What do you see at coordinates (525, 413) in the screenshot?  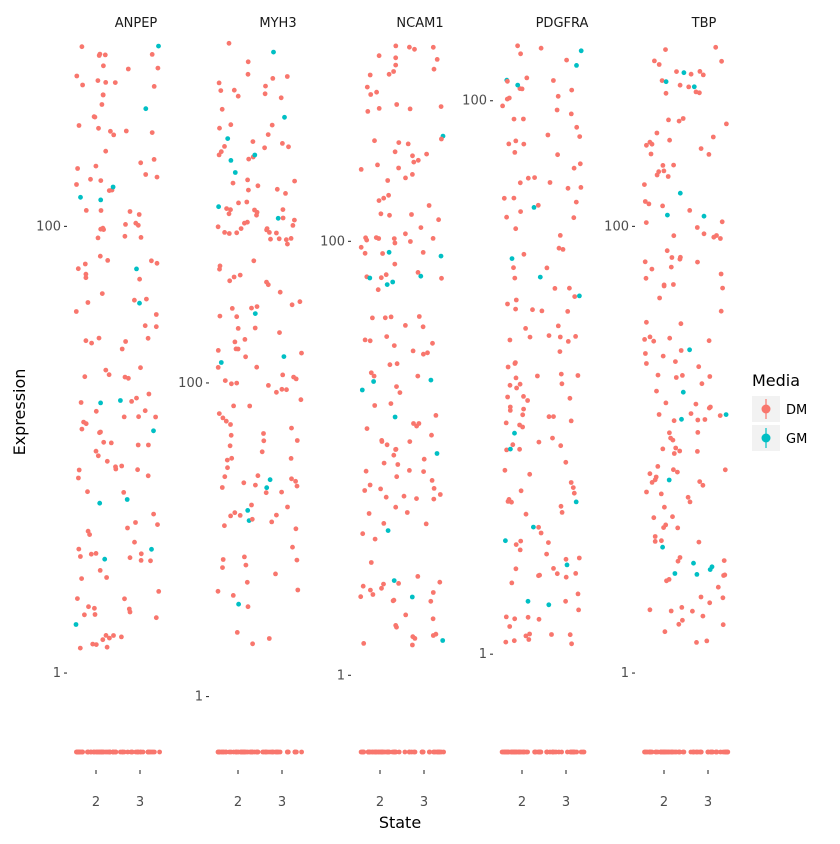 I see `panel-pdgfra: PDGFRA 1 100 2 3` at bounding box center [525, 413].